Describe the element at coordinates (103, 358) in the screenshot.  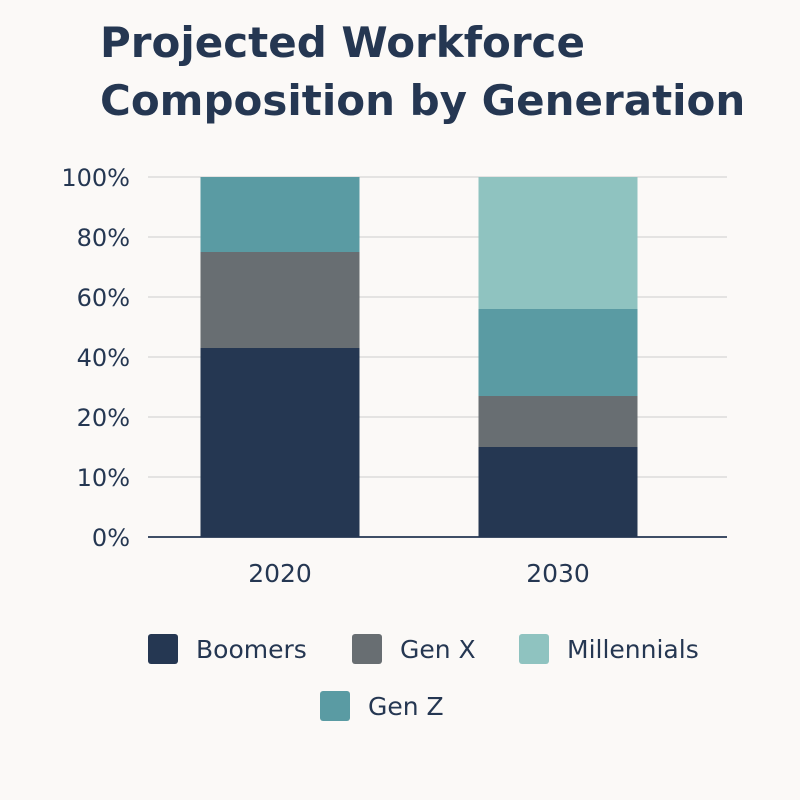
I see `y-tick-label: 40%` at that location.